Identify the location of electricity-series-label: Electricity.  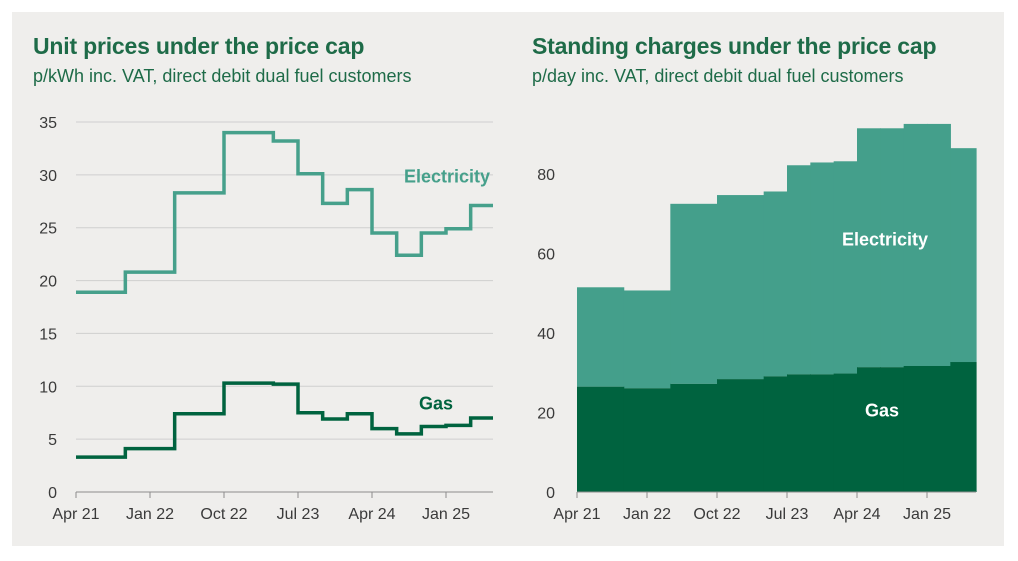
(447, 176).